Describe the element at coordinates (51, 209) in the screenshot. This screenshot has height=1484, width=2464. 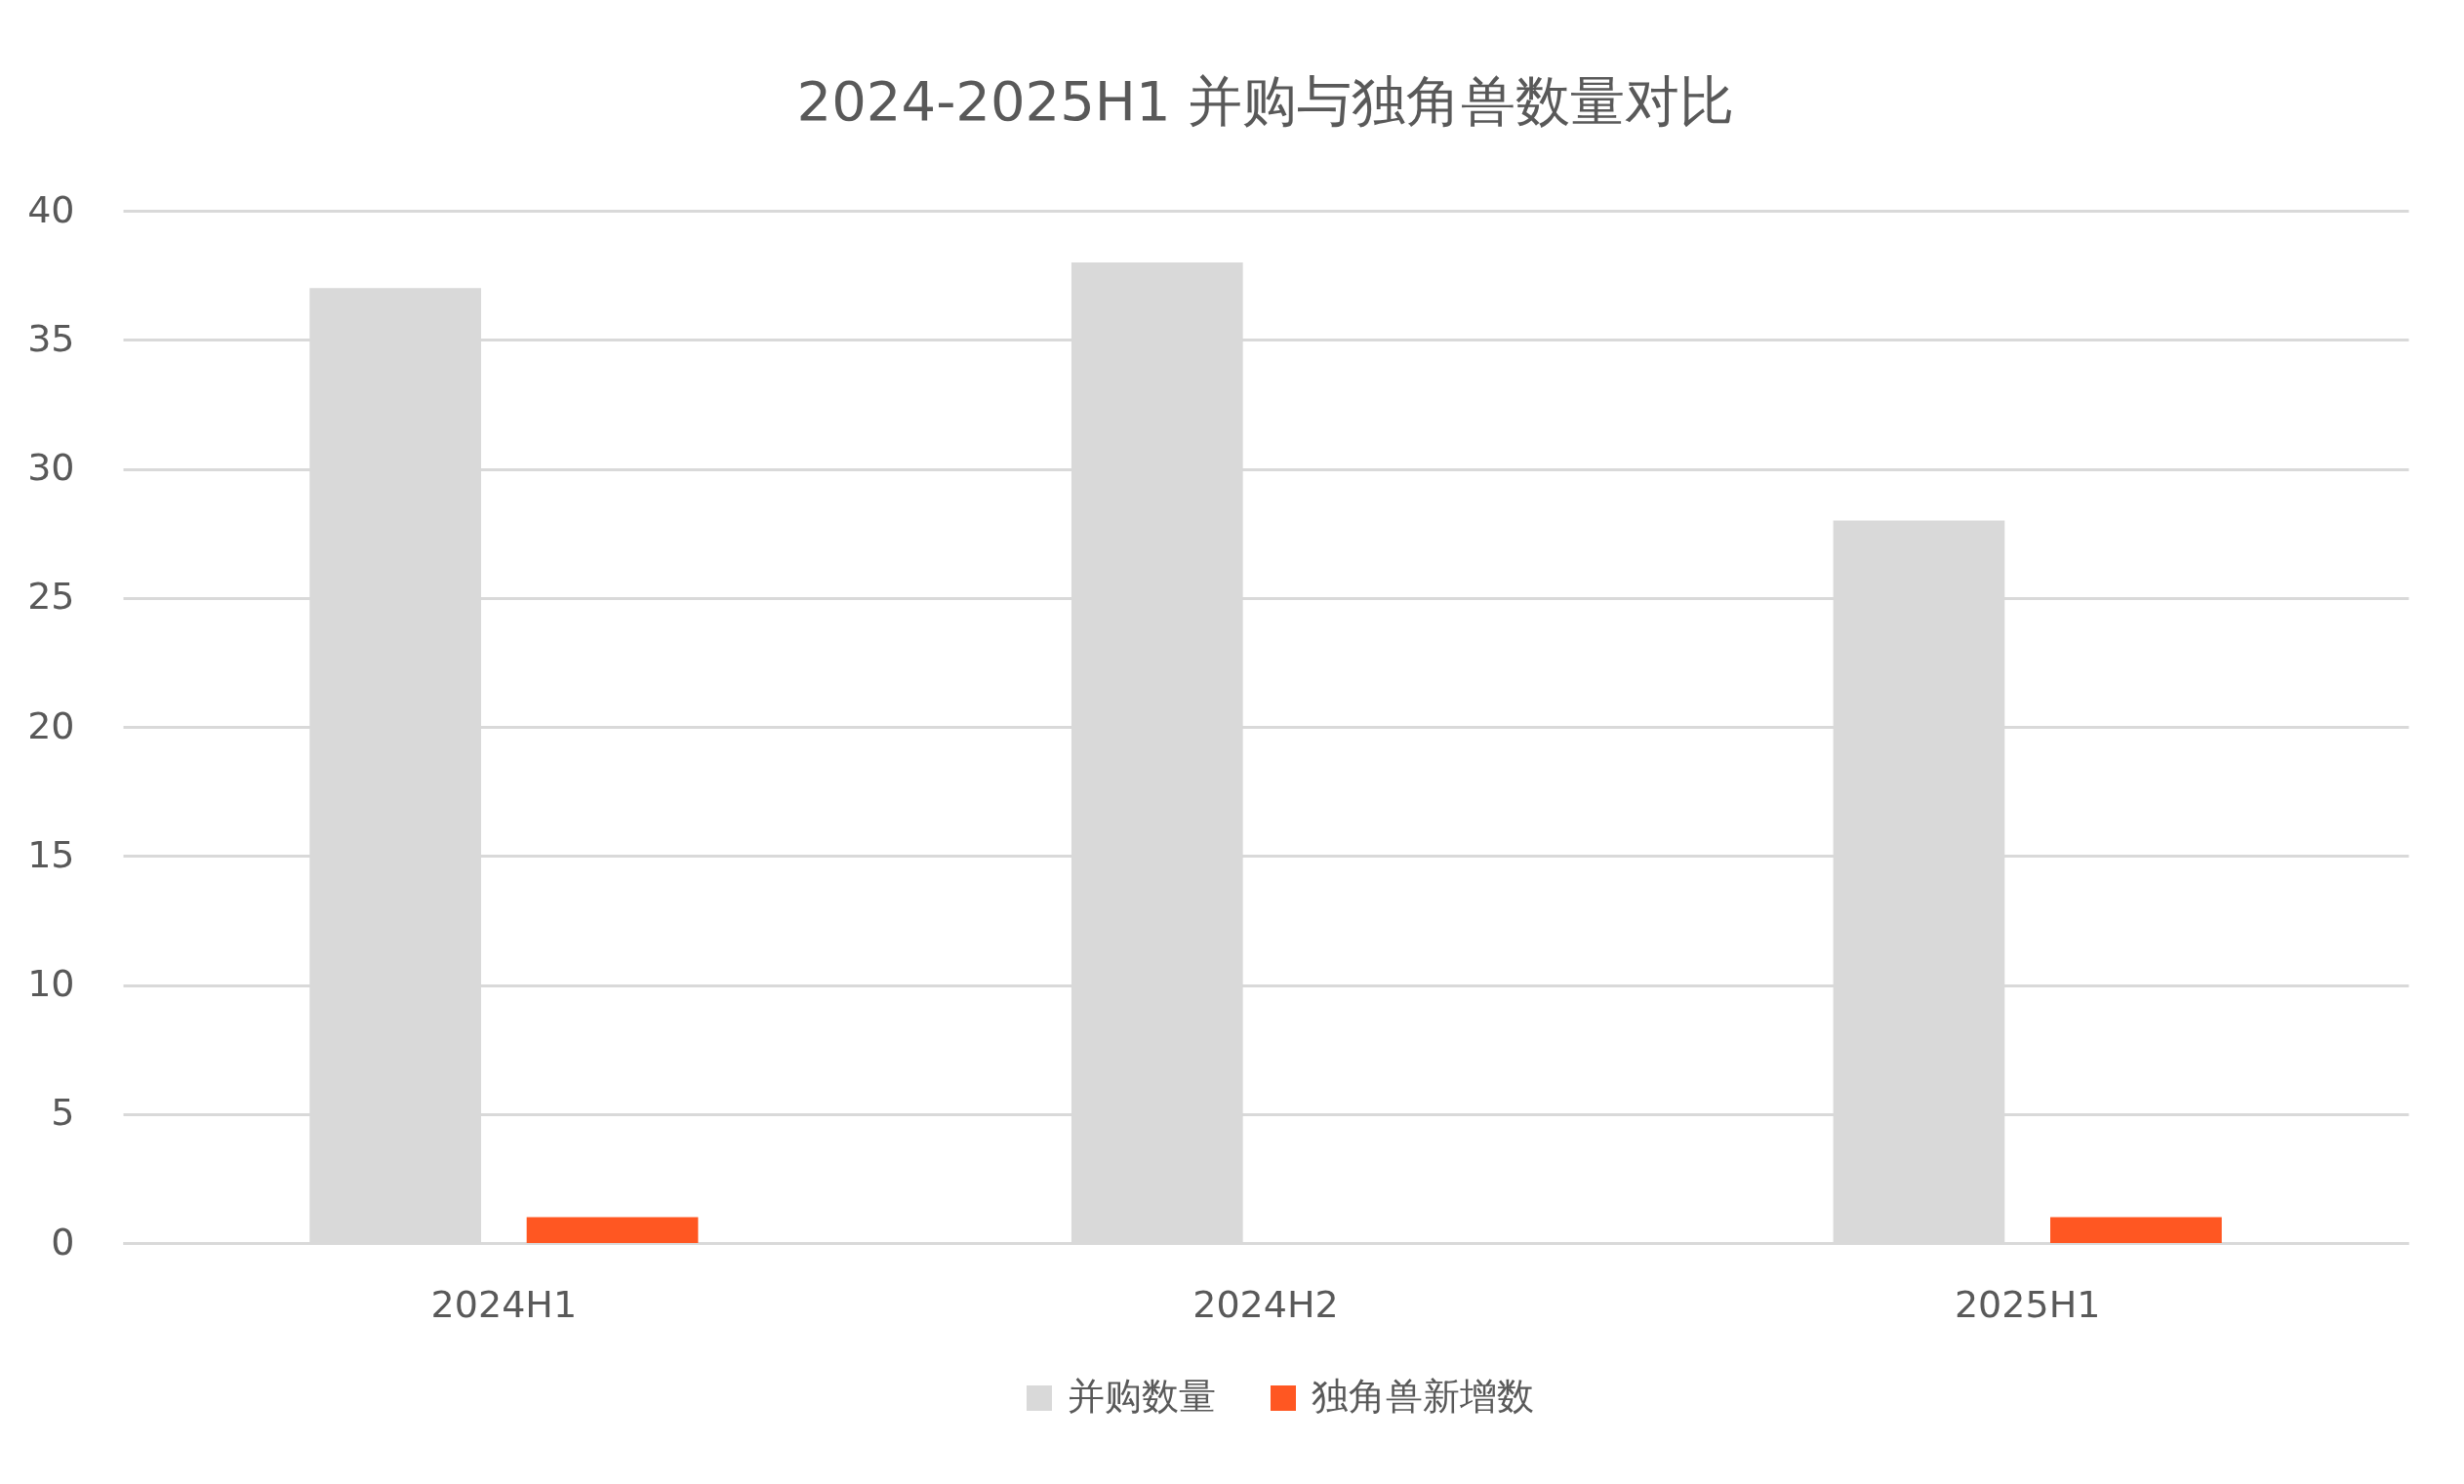
I see `y-tick-label: 40` at that location.